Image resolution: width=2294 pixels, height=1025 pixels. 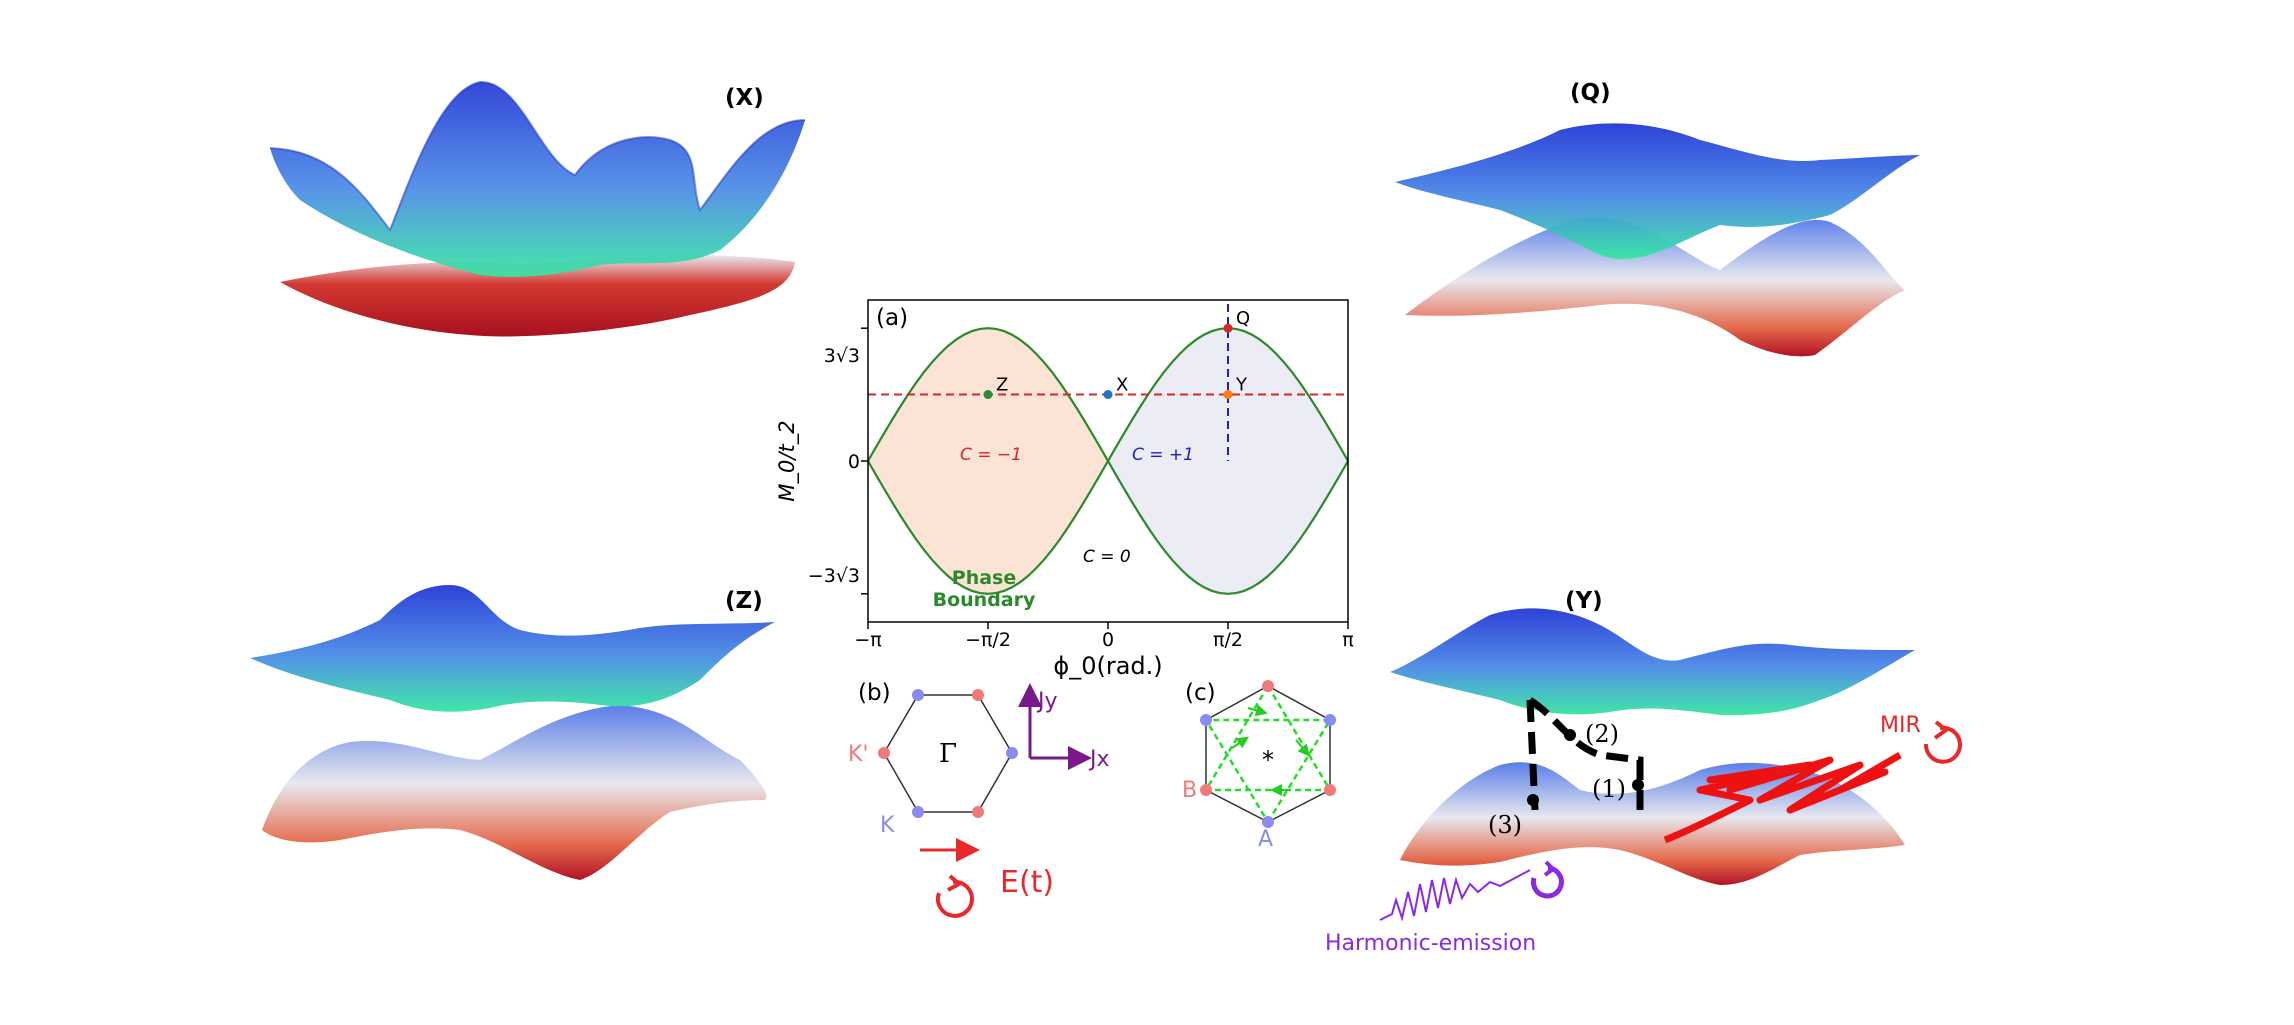 I want to click on band-surface-y: (2) (1) (3) MIR Harmonic-emission, so click(x=1643, y=782).